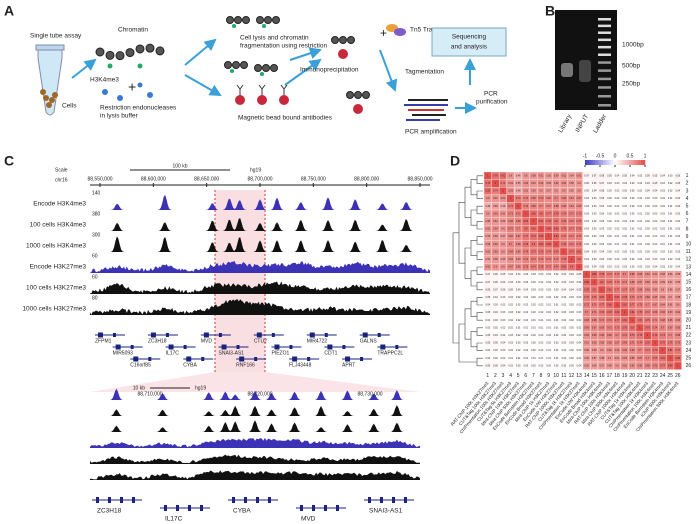  What do you see at coordinates (200, 52) in the screenshot?
I see `arrow` at bounding box center [200, 52].